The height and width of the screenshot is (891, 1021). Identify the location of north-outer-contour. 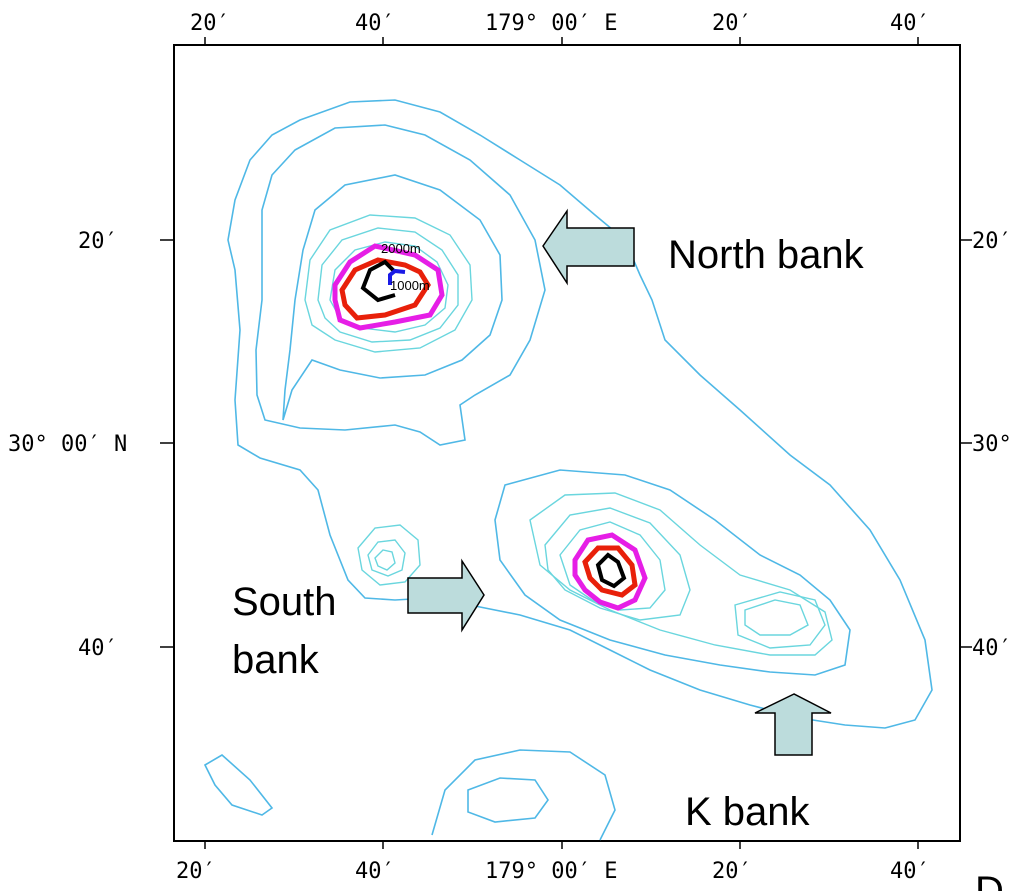
(400, 285).